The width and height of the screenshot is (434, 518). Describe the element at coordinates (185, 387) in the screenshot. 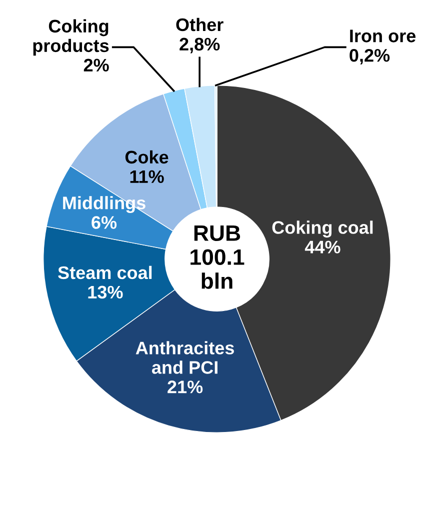

I see `data-label: 21%` at that location.